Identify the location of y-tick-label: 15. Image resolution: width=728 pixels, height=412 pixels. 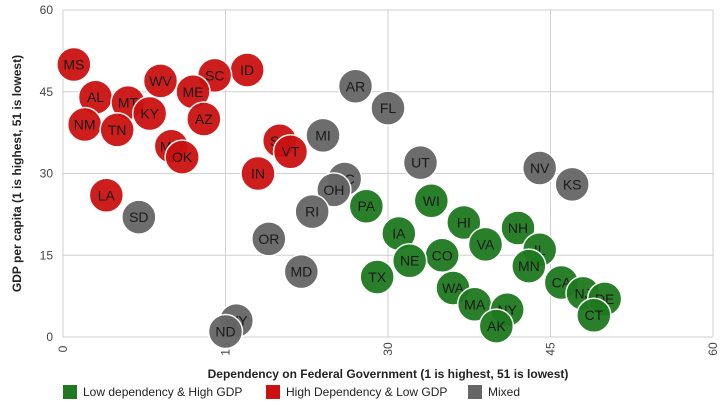
(47, 255).